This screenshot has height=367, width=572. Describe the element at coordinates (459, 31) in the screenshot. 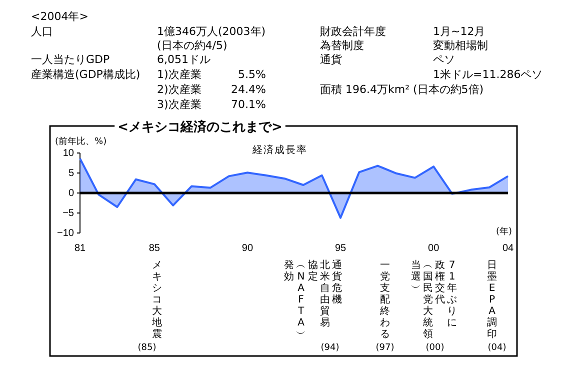

I see `text: 1月~12月` at that location.